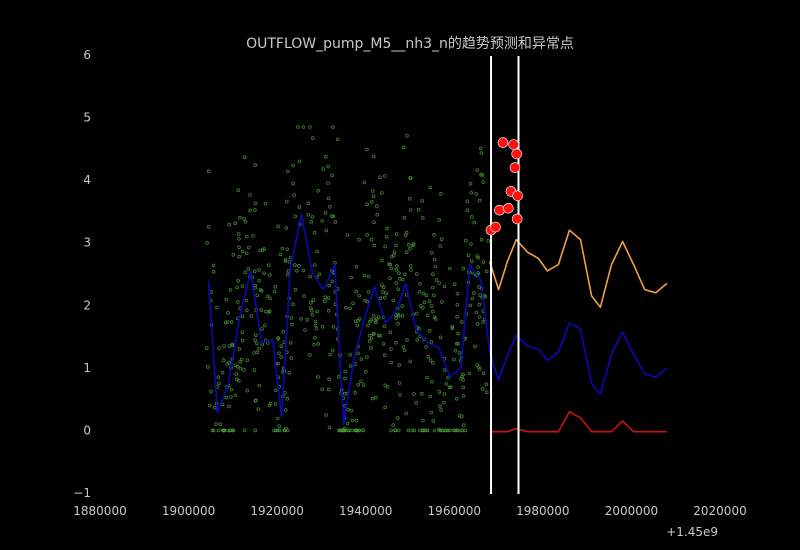 The height and width of the screenshot is (550, 800). Describe the element at coordinates (517, 196) in the screenshot. I see `anomaly-point` at that location.